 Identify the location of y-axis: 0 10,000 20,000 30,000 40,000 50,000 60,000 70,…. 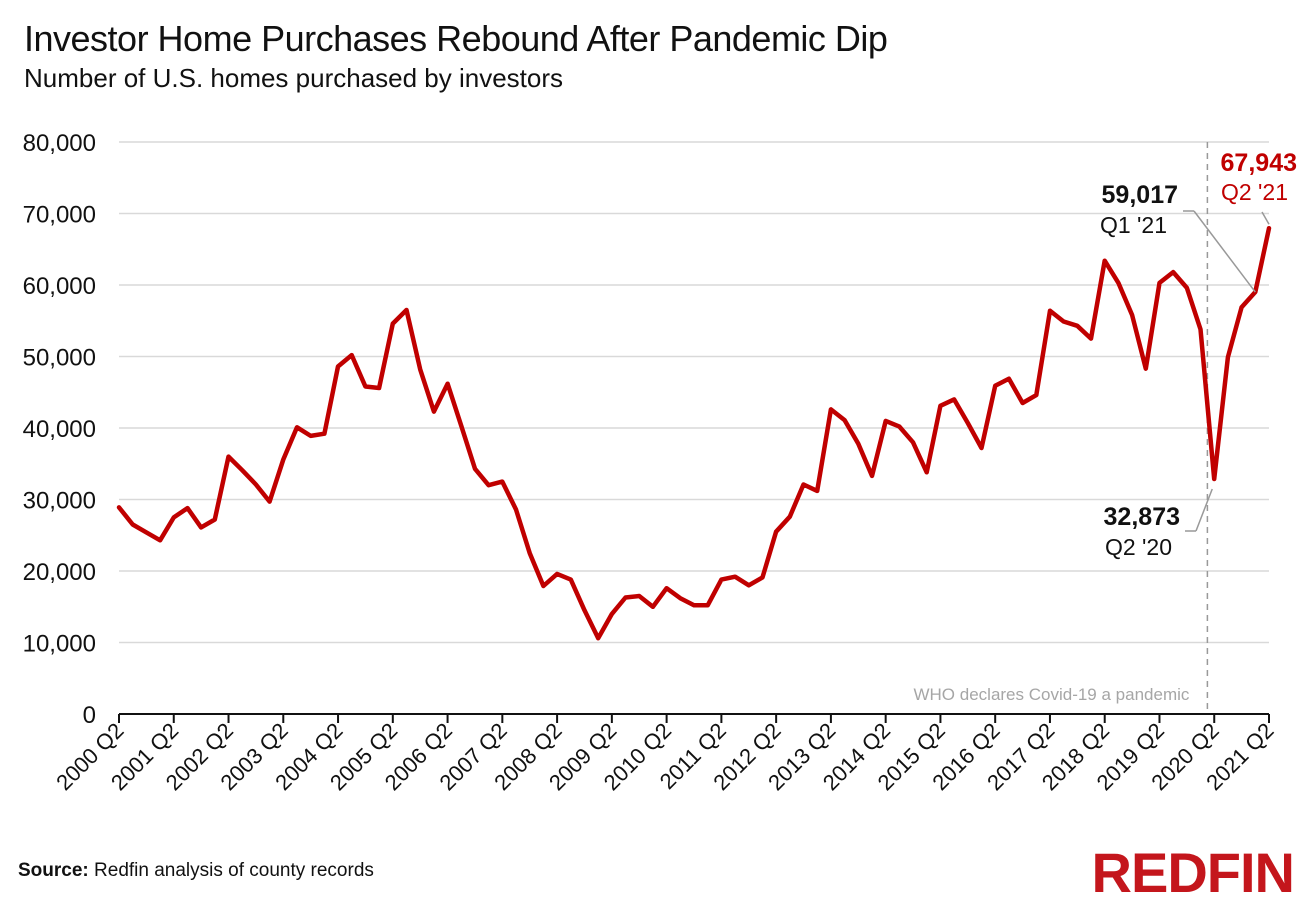
(59, 429).